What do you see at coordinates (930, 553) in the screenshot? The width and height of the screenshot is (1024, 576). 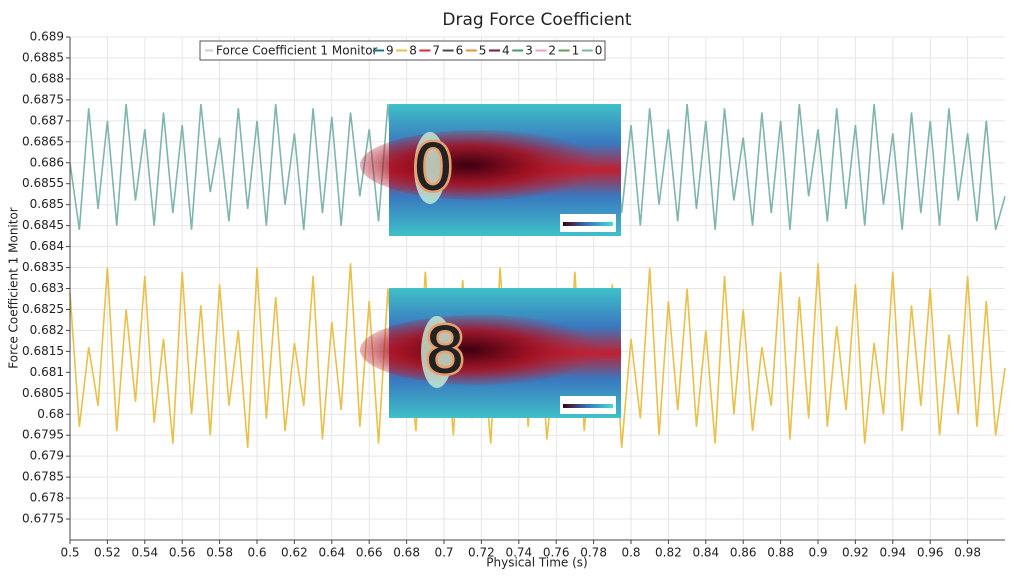 I see `x-tick-label: 0.96` at bounding box center [930, 553].